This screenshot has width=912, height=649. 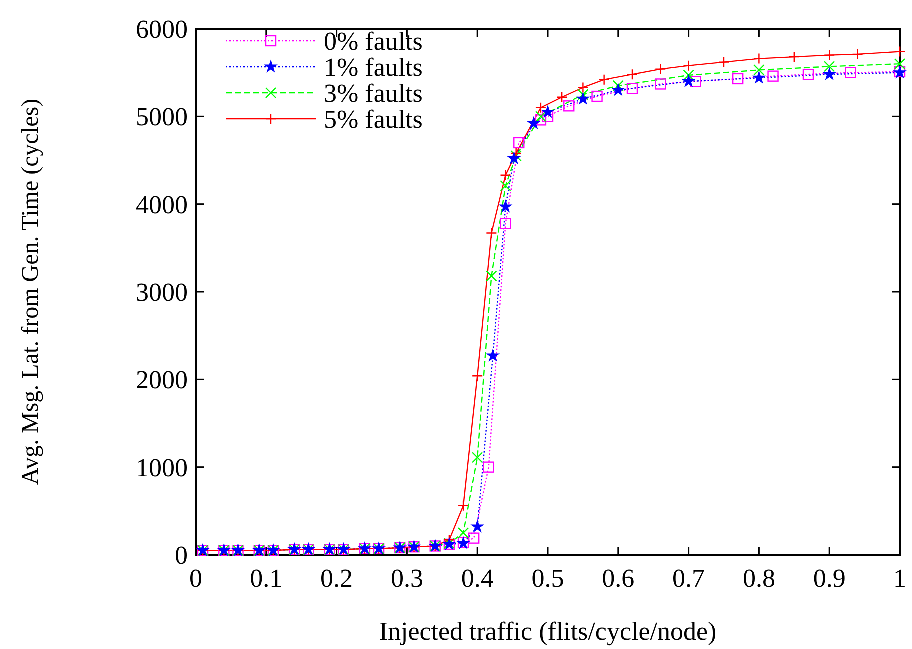 What do you see at coordinates (162, 380) in the screenshot?
I see `y-tick-label: 2000` at bounding box center [162, 380].